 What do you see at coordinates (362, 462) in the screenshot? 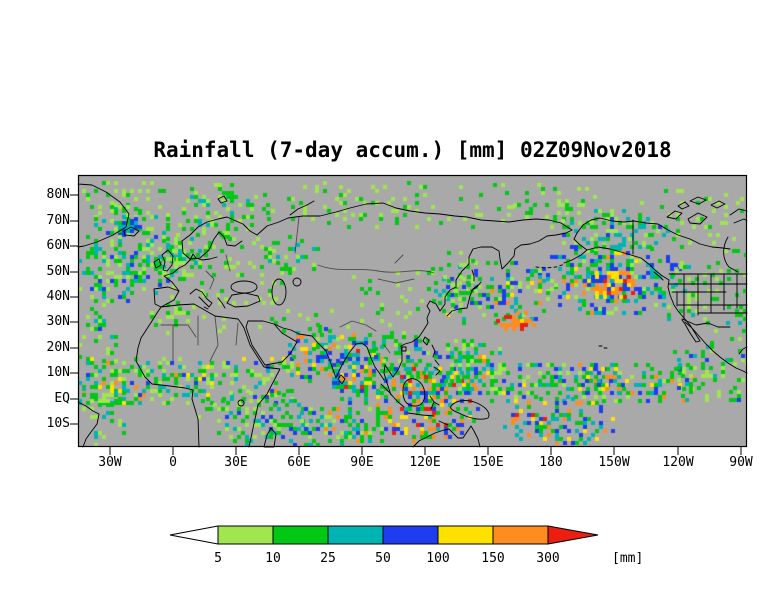
I see `lon-tick-label: 90E` at bounding box center [362, 462].